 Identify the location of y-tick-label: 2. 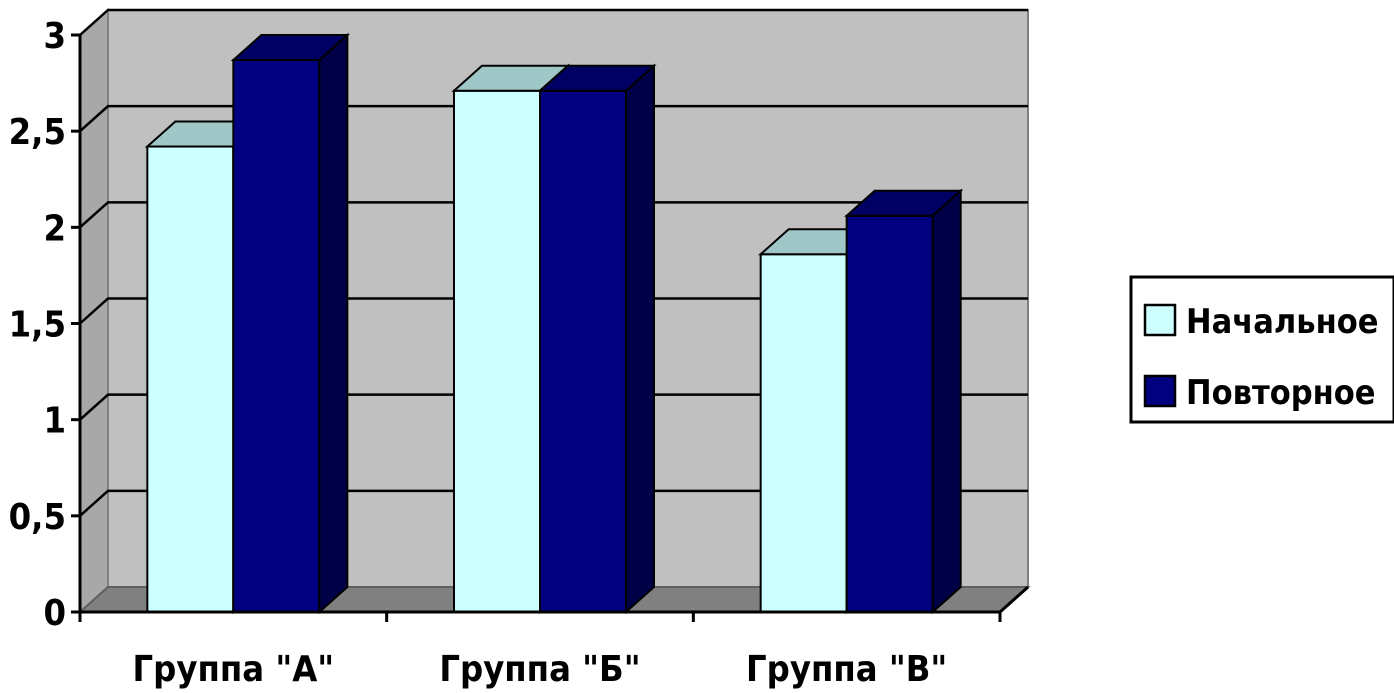
(54, 228).